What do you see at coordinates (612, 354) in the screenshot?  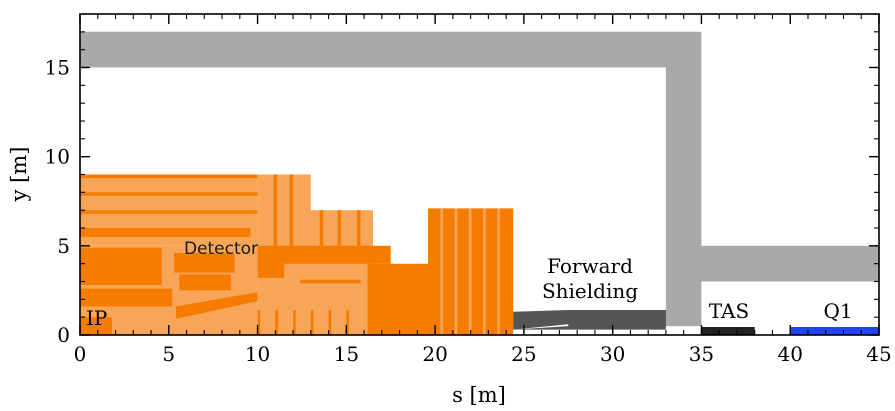 I see `x-tick-label: 30` at bounding box center [612, 354].